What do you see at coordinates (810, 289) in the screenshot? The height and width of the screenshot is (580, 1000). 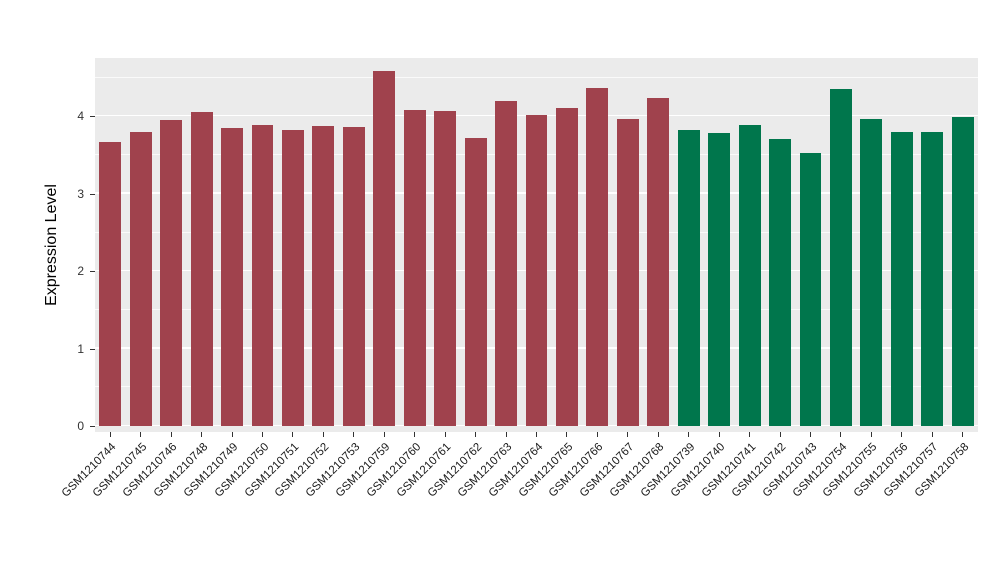 I see `bar-GSM1210743` at bounding box center [810, 289].